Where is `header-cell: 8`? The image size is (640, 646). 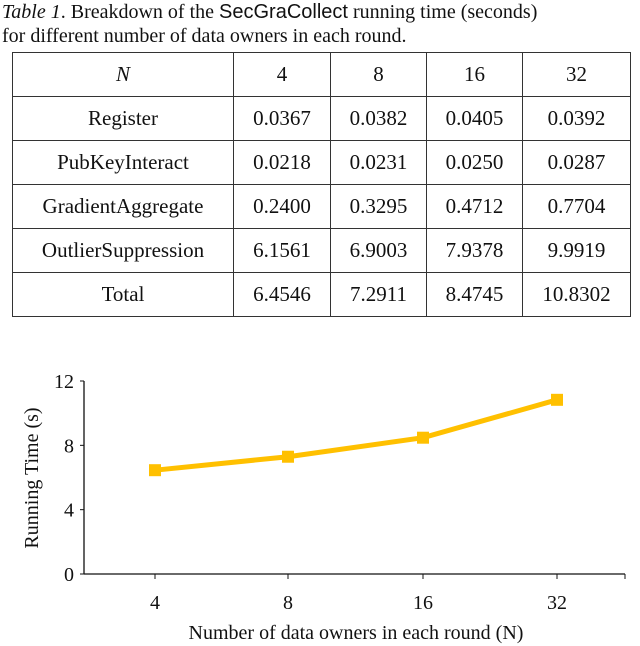
header-cell: 8 is located at coordinates (378, 74).